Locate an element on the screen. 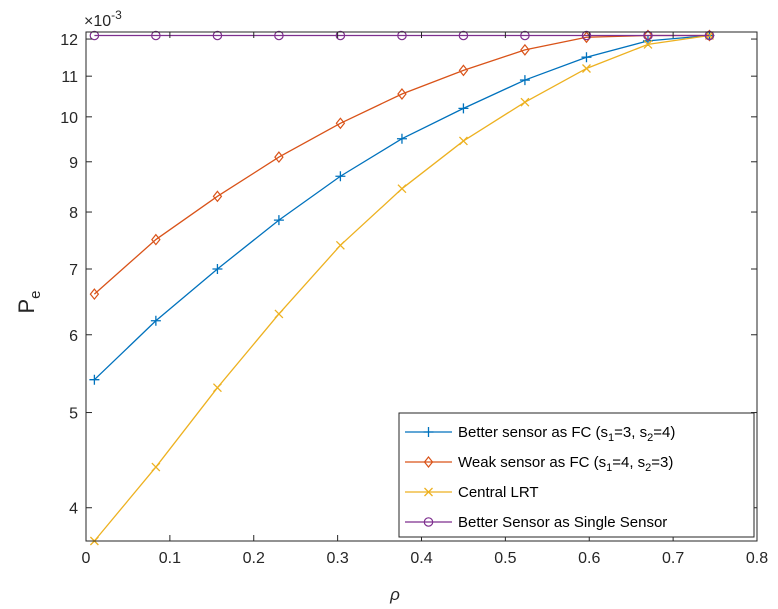 This screenshot has height=609, width=778. legend-label-part: Better Sensor as Single Sensor is located at coordinates (562, 522).